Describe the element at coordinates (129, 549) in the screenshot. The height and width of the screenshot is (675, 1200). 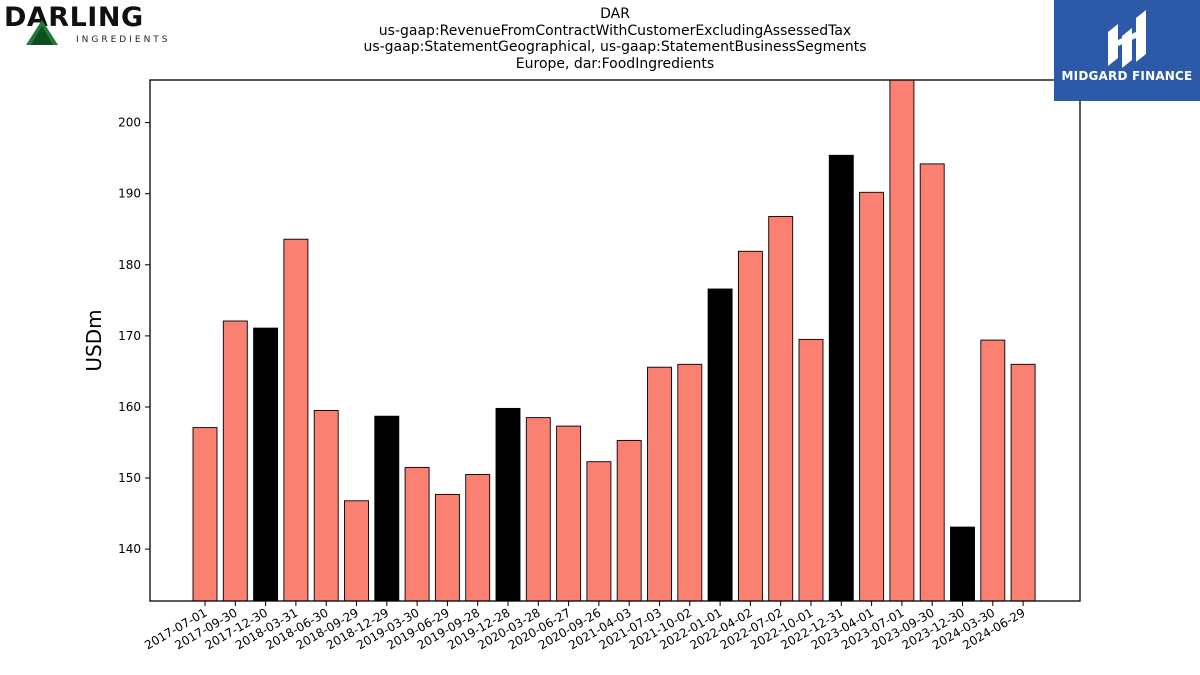
I see `y-tick-label: 140` at that location.